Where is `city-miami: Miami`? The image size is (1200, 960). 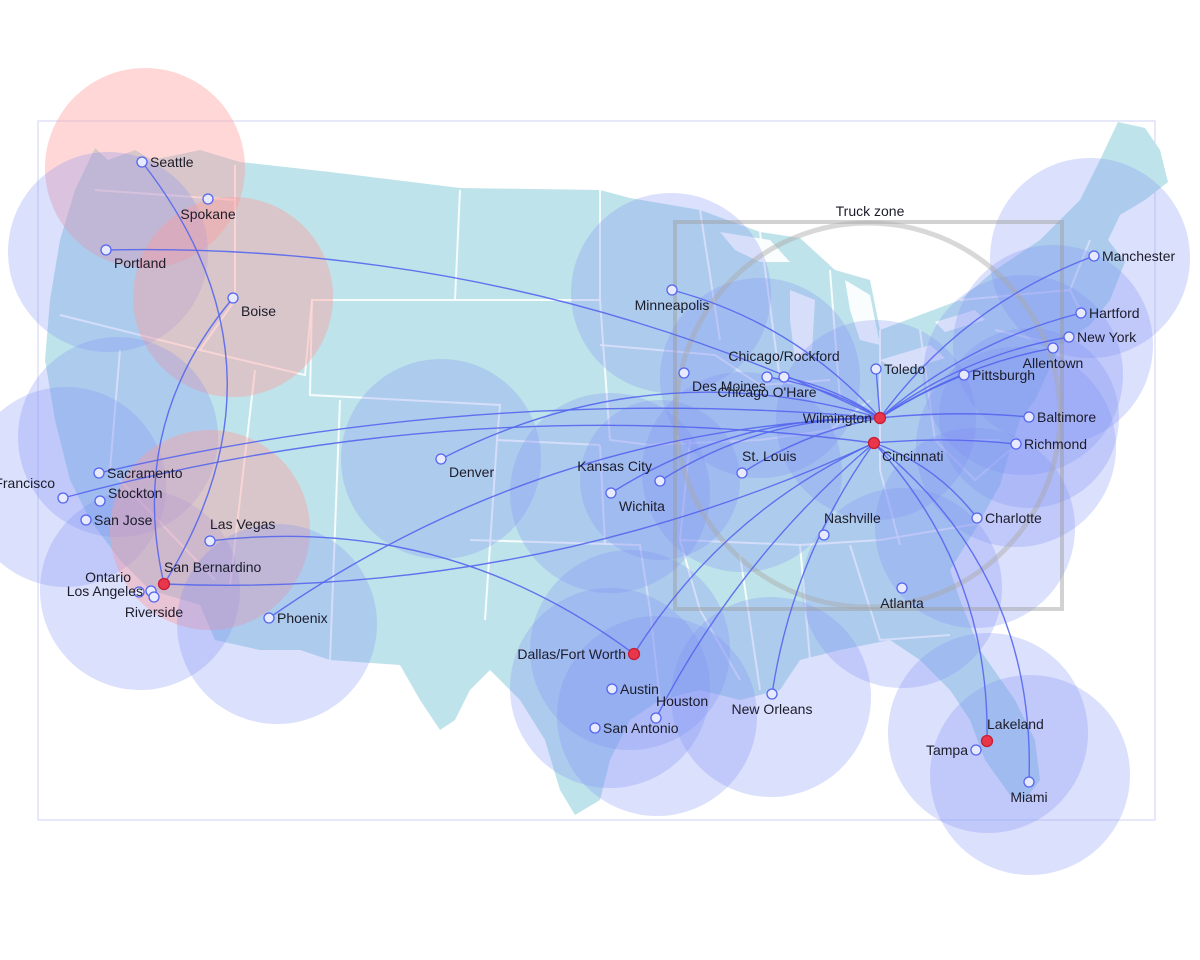
city-miami: Miami is located at coordinates (1029, 790).